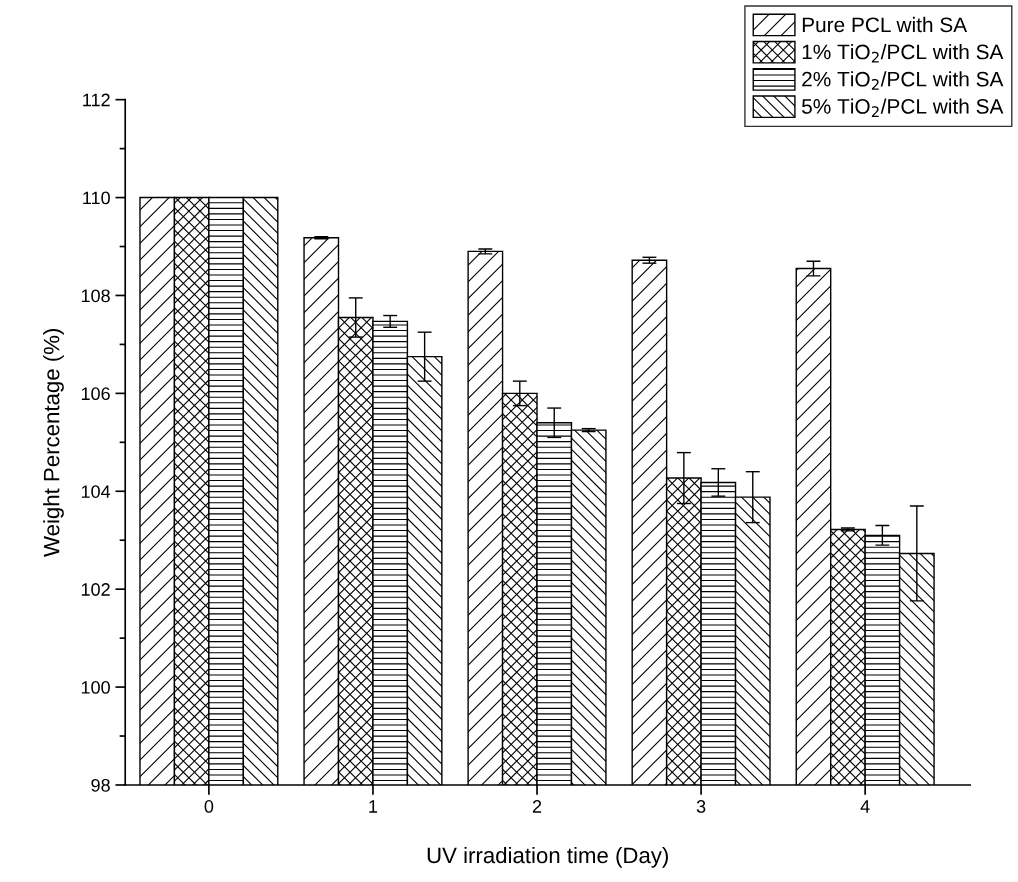 This screenshot has height=882, width=1018. What do you see at coordinates (209, 806) in the screenshot?
I see `x-tick-label: 0` at bounding box center [209, 806].